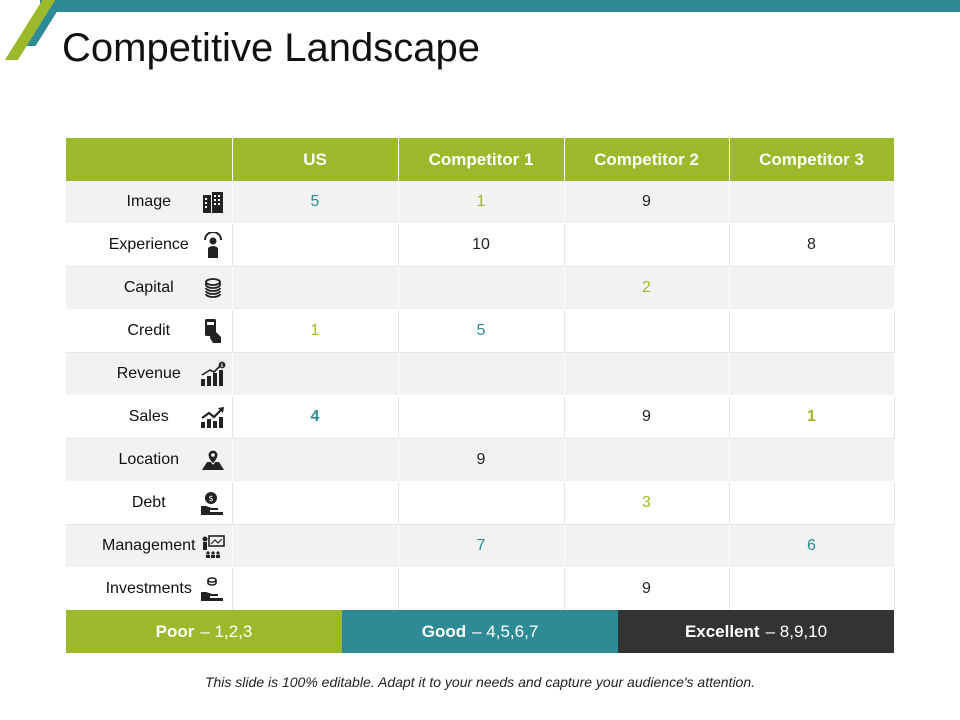 The width and height of the screenshot is (960, 720). I want to click on row-label: Credit, so click(149, 330).